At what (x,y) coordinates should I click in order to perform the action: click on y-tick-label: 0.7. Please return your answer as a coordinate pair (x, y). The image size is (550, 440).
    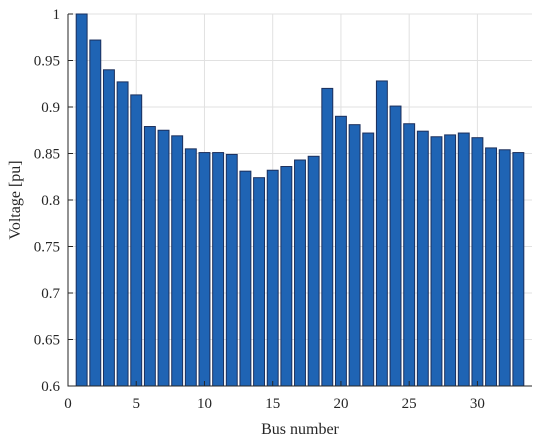
    Looking at the image, I should click on (50, 294).